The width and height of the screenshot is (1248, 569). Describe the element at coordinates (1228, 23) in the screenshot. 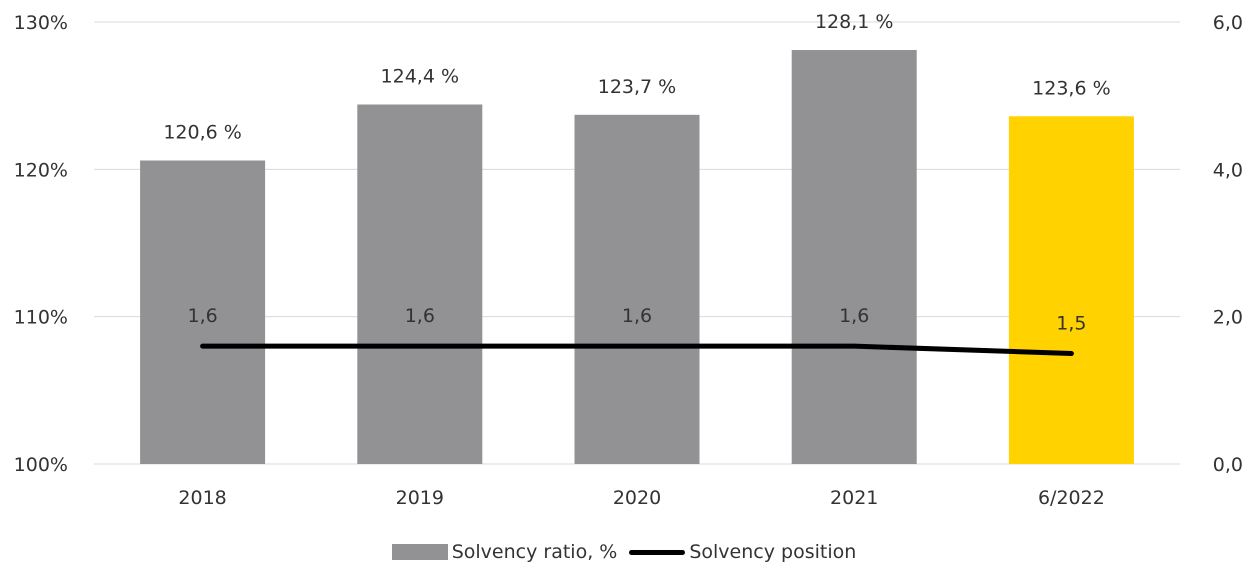

I see `y-right-tick-label: 6,0` at that location.